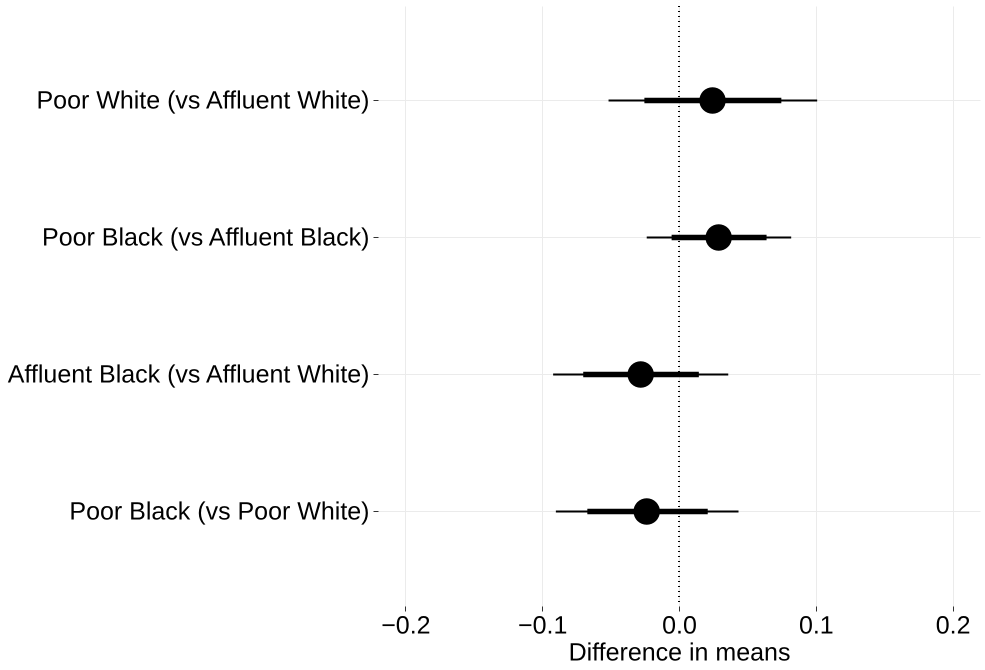 The width and height of the screenshot is (985, 670). What do you see at coordinates (543, 626) in the screenshot?
I see `x-tick-label: −0.1` at bounding box center [543, 626].